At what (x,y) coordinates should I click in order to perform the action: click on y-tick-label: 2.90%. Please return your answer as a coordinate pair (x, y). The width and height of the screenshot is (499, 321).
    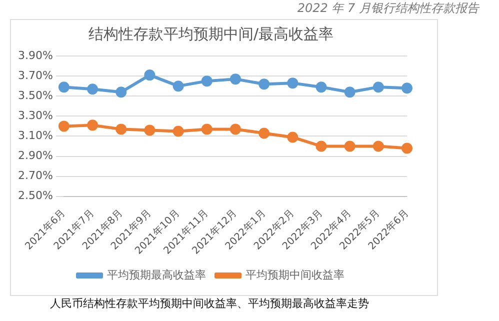
    Looking at the image, I should click on (35, 155).